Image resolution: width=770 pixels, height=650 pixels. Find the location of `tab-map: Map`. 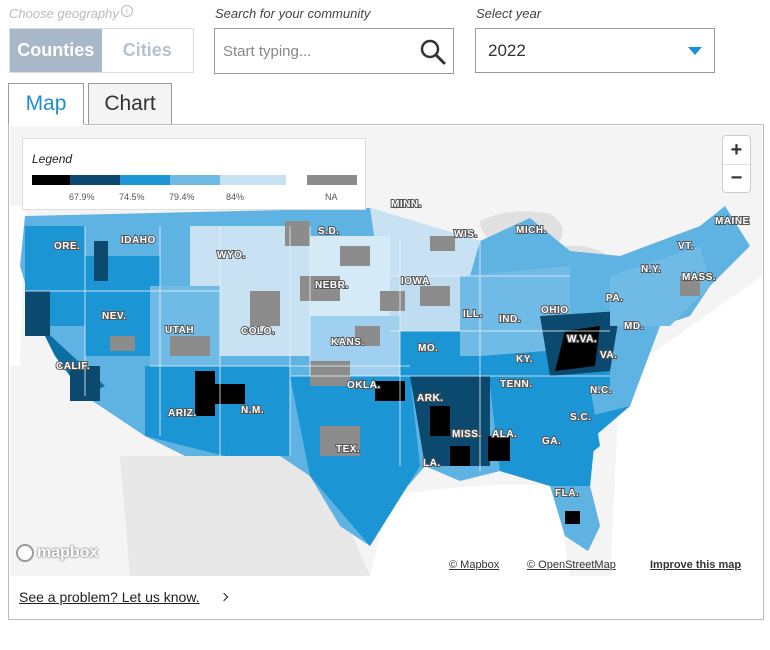

tab-map: Map is located at coordinates (46, 104).